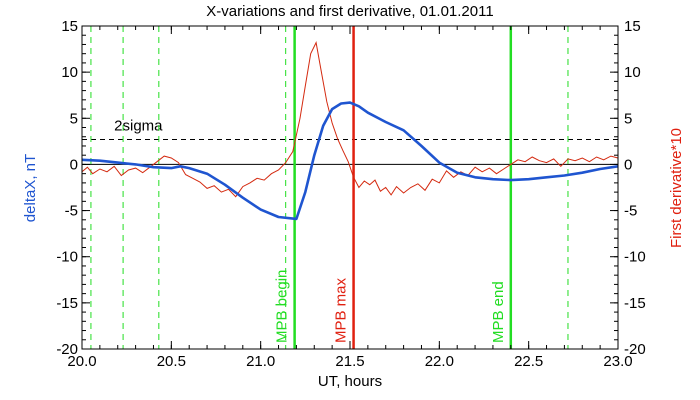 The image size is (700, 400). Describe the element at coordinates (632, 72) in the screenshot. I see `y2-tick-label: 10` at that location.